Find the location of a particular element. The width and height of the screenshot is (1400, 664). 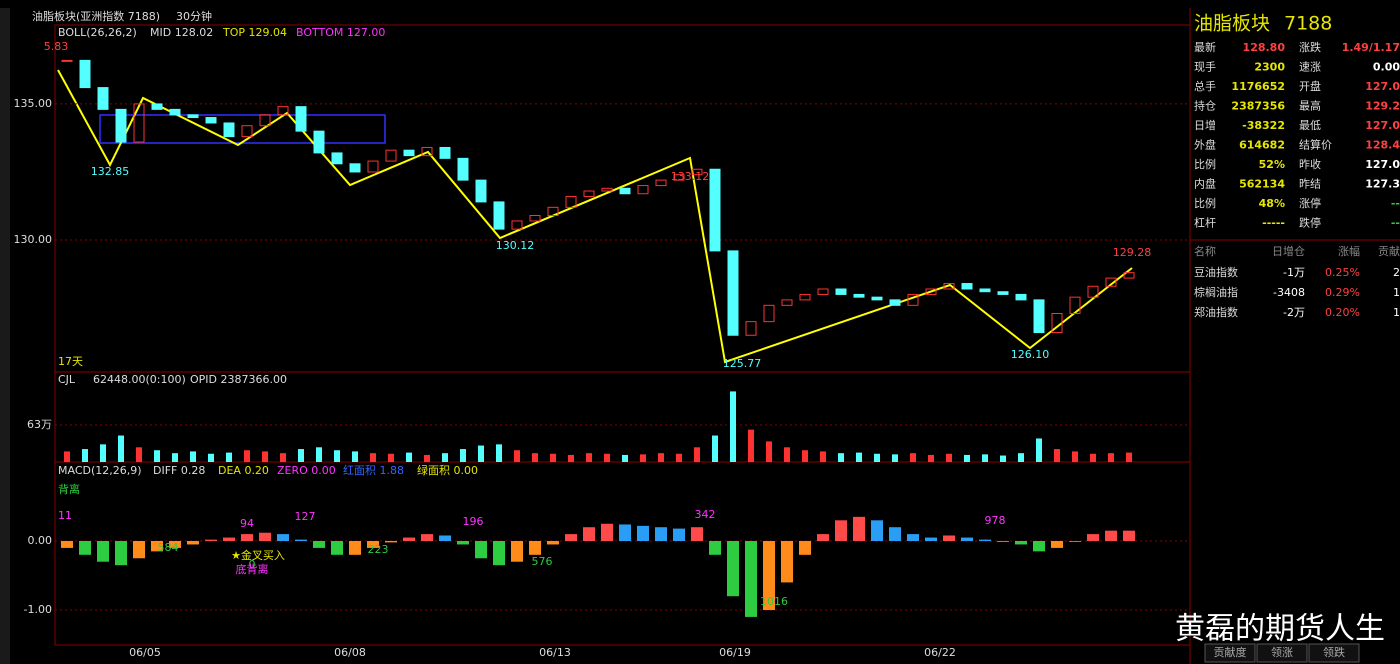

quote-value: 562134 is located at coordinates (1262, 184).